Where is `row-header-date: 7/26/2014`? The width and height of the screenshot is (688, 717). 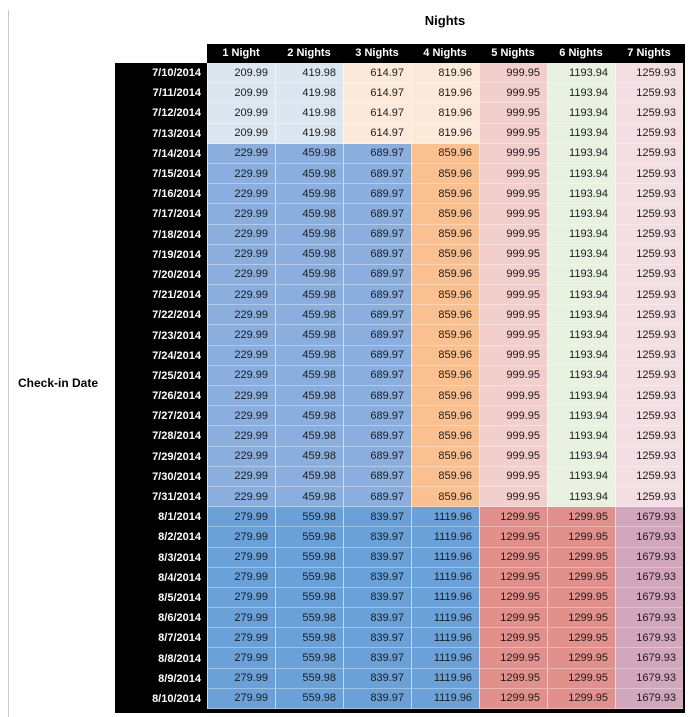
row-header-date: 7/26/2014 is located at coordinates (161, 396).